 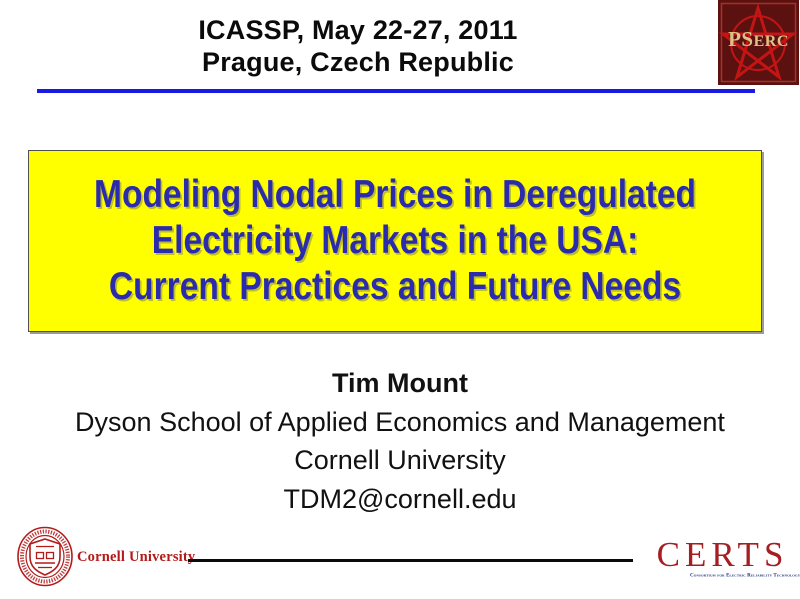 I want to click on cornell-seal-icon, so click(x=45, y=556).